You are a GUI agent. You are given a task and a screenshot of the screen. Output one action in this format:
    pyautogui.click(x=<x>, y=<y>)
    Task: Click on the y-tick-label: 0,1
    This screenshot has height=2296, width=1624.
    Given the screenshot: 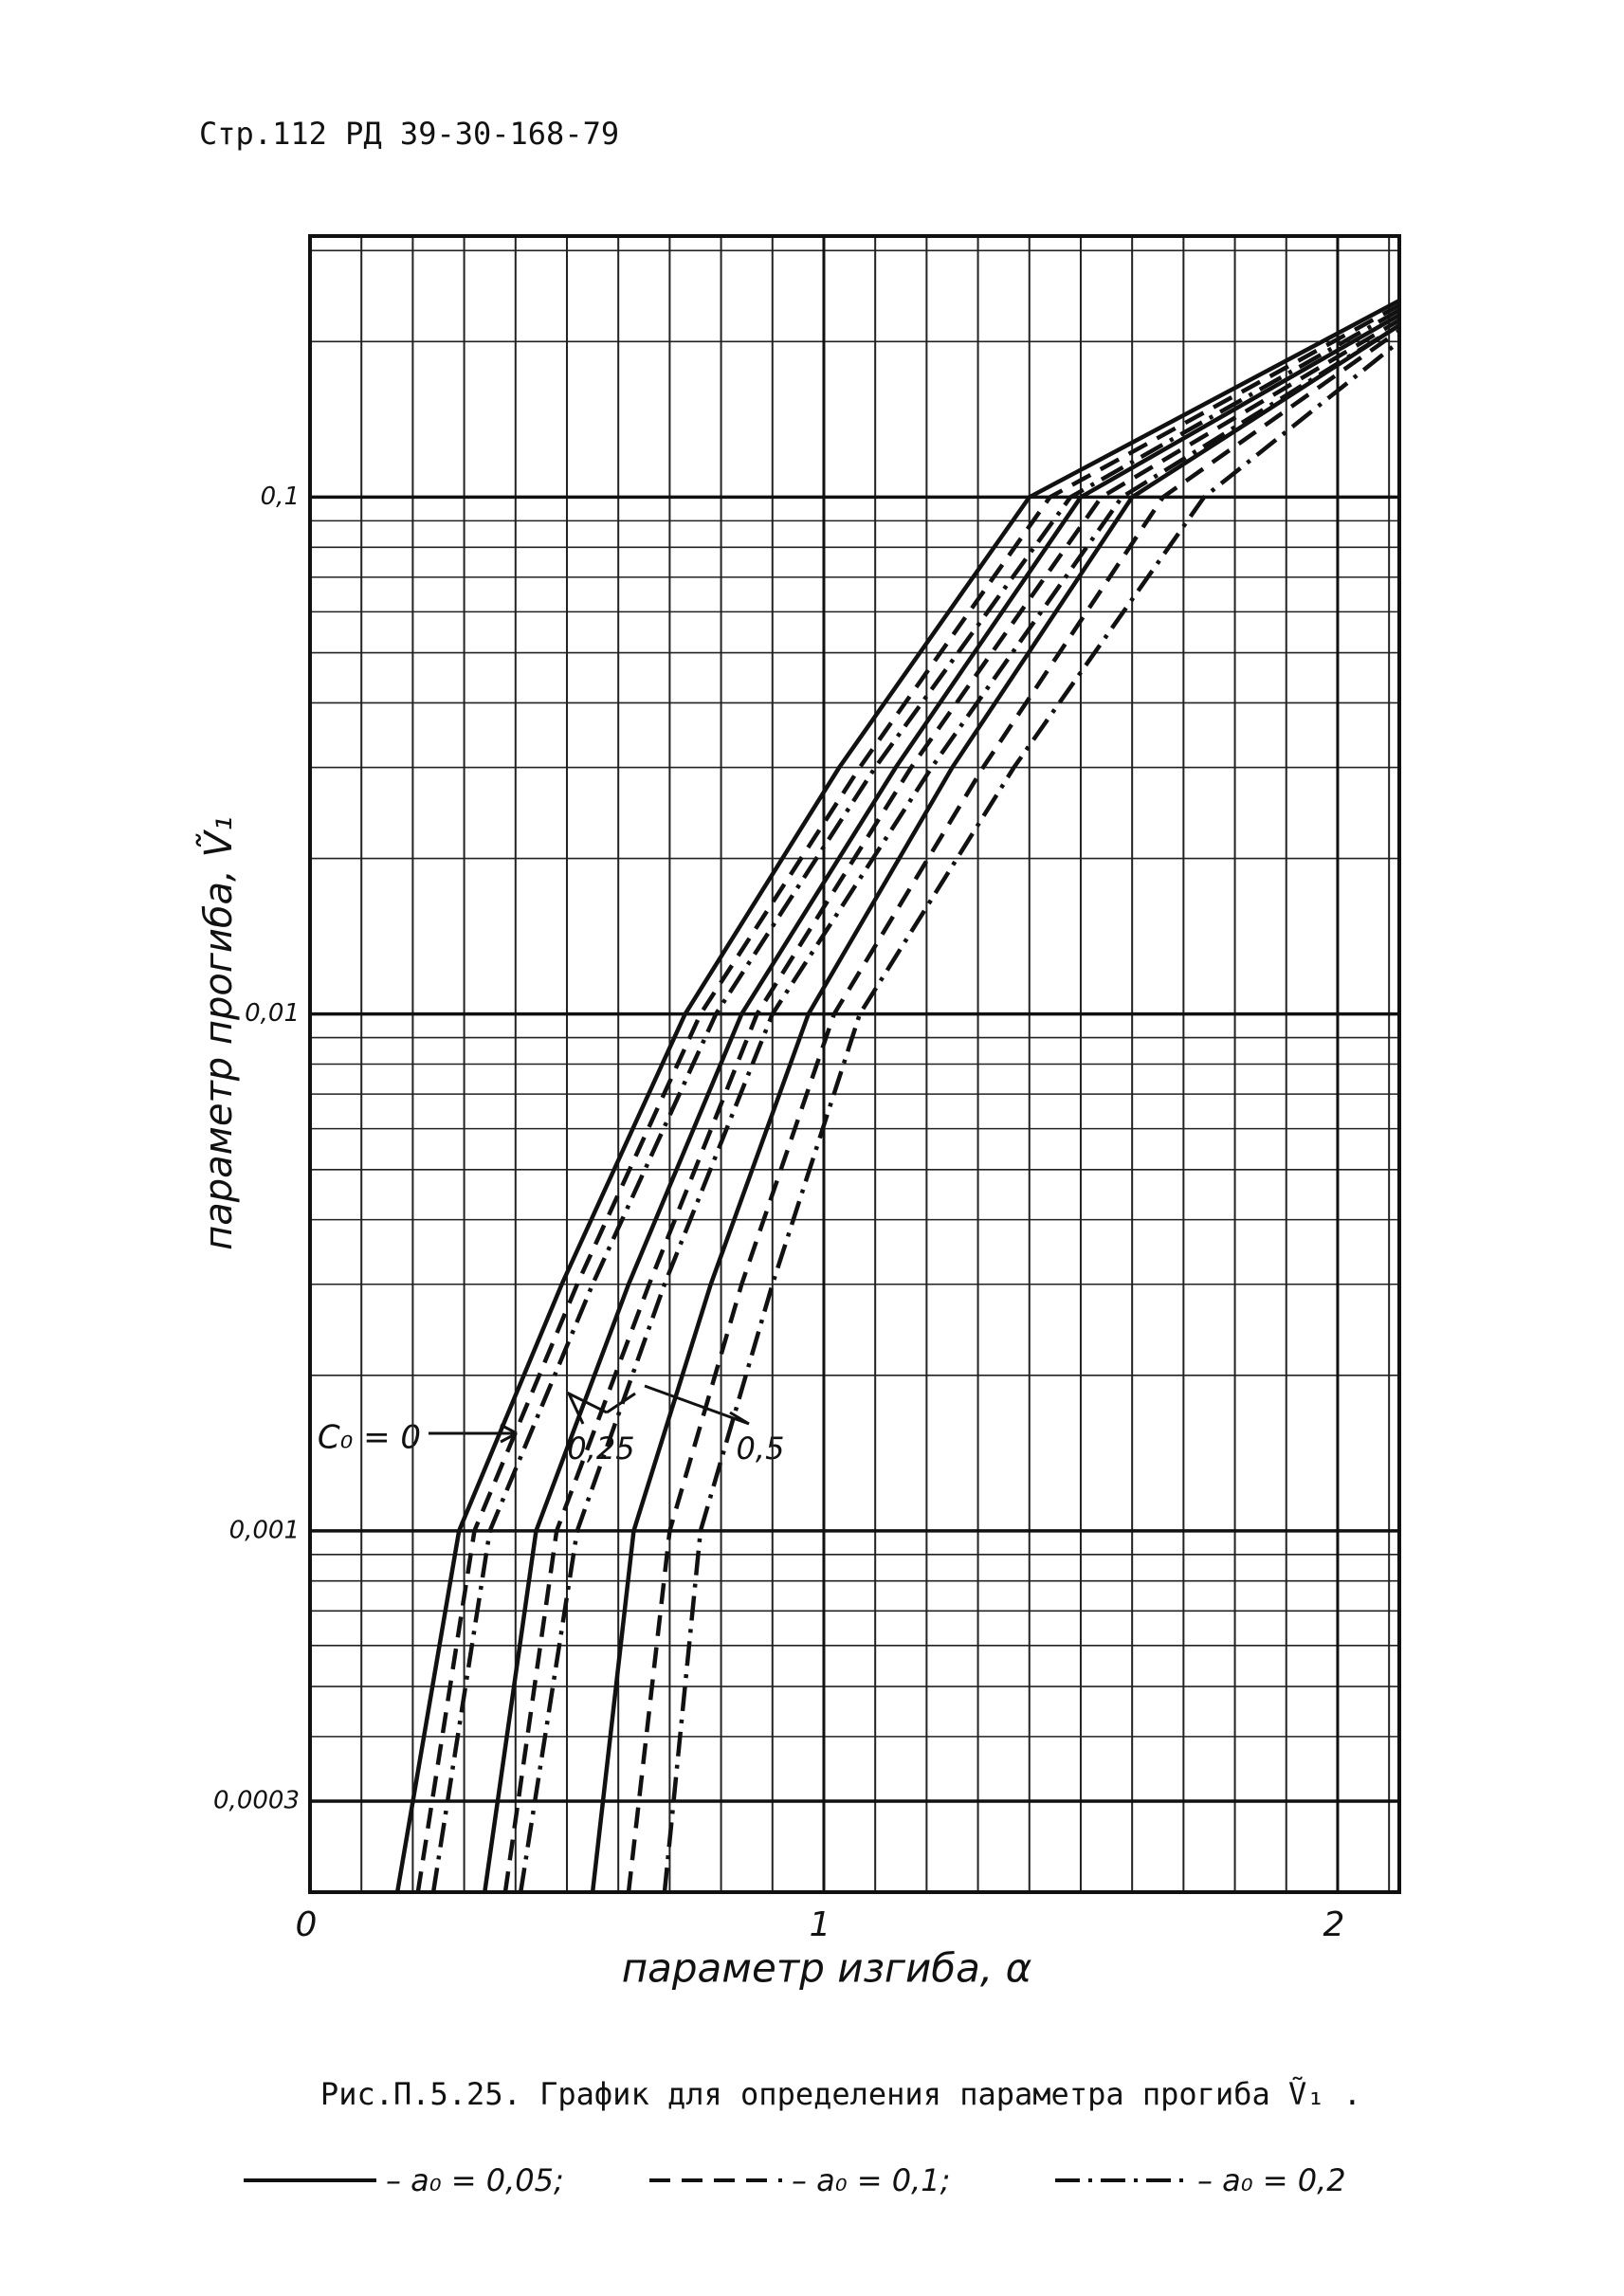 What is the action you would take?
    pyautogui.click(x=280, y=497)
    